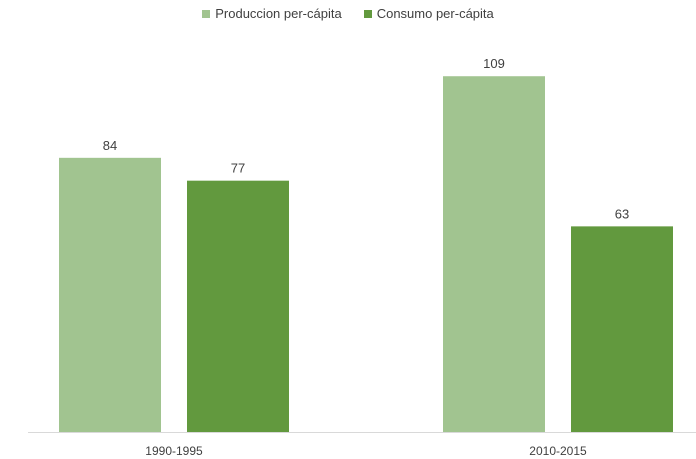 The width and height of the screenshot is (696, 459). I want to click on legend-swatch-produccion, so click(206, 13).